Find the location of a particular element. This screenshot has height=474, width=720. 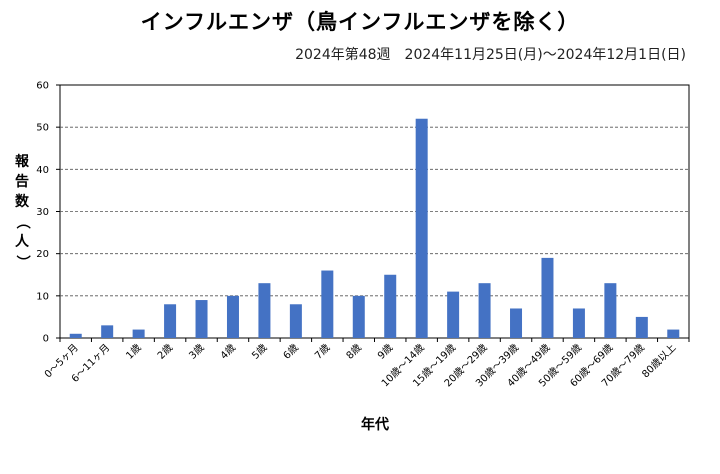

chart-subtitle: 2024年第48週 2024年11月25日(月)～2024年12月1日(日) is located at coordinates (490, 55).